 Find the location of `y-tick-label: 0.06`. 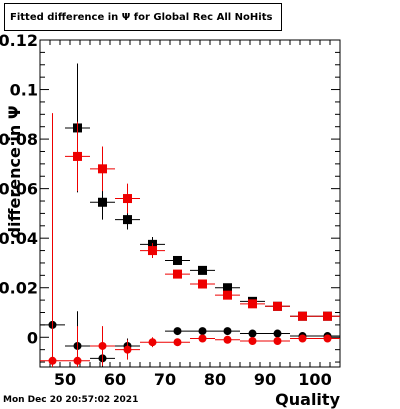

y-tick-label: 0.06 is located at coordinates (19, 189).